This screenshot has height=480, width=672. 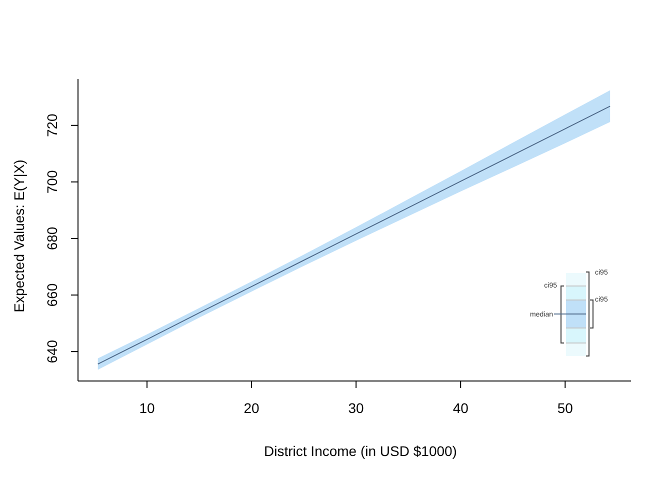 What do you see at coordinates (18, 236) in the screenshot?
I see `y-axis-title: Expected Values: E(Y|X)` at bounding box center [18, 236].